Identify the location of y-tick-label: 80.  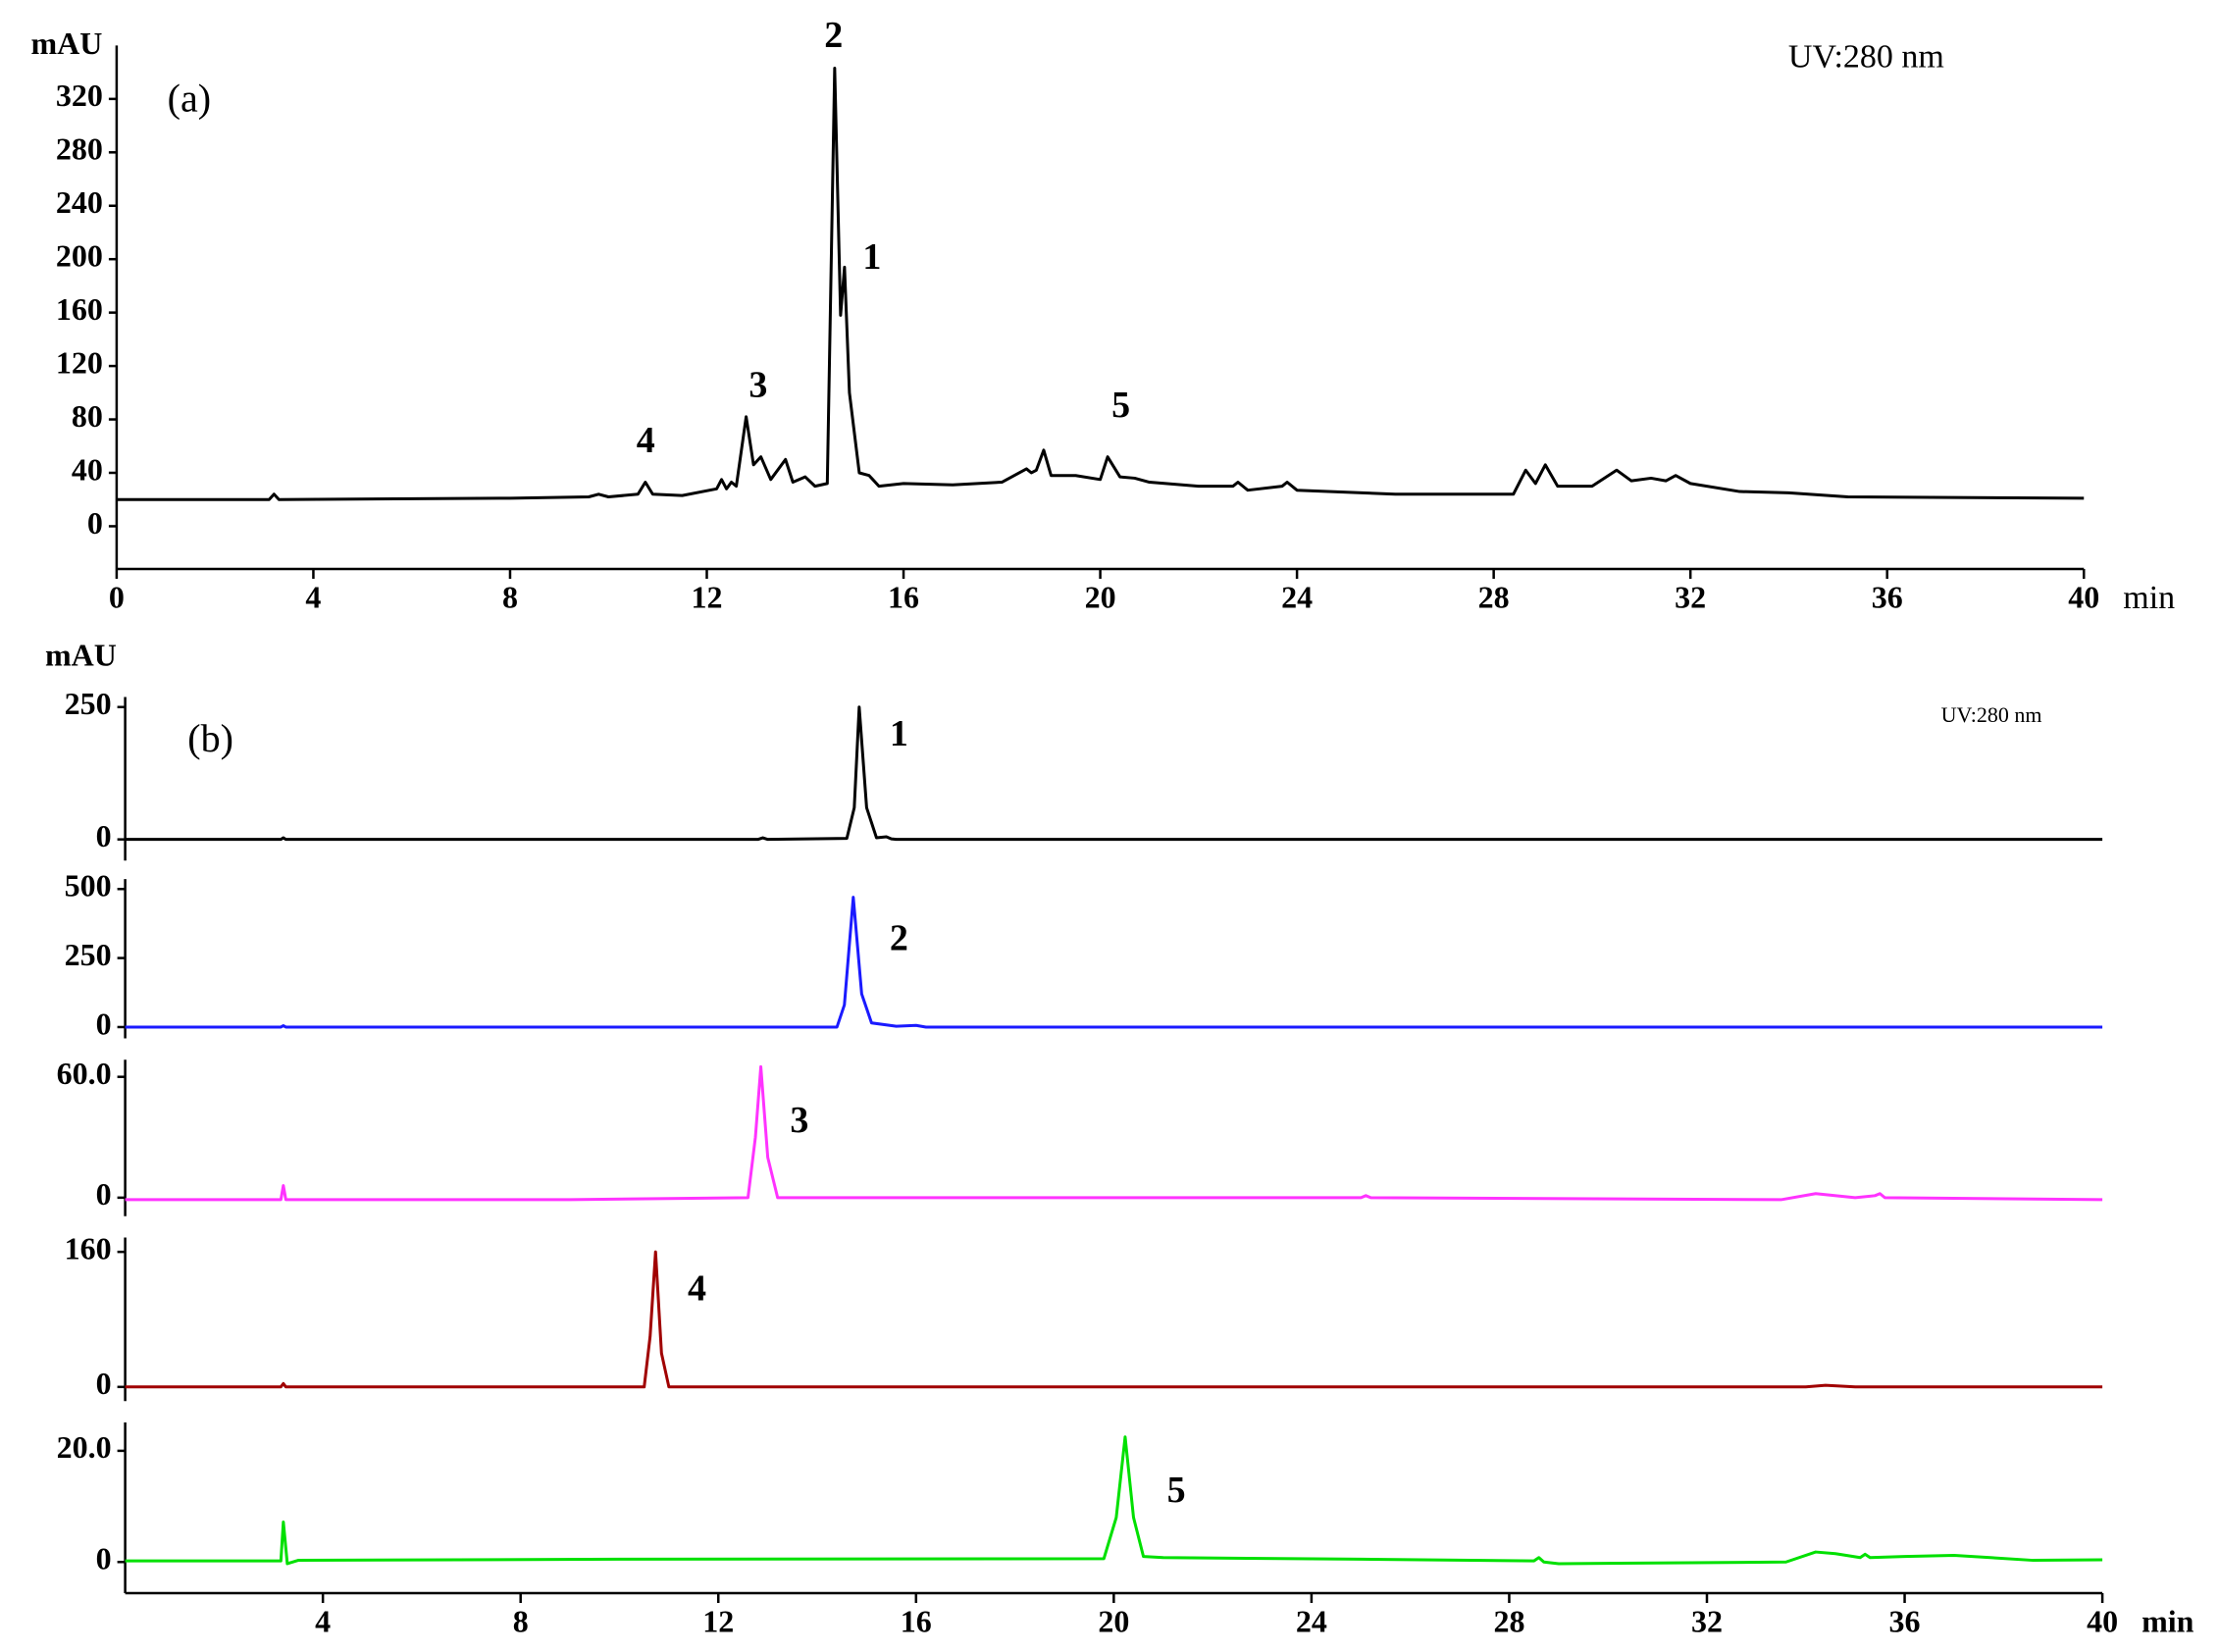
(88, 416).